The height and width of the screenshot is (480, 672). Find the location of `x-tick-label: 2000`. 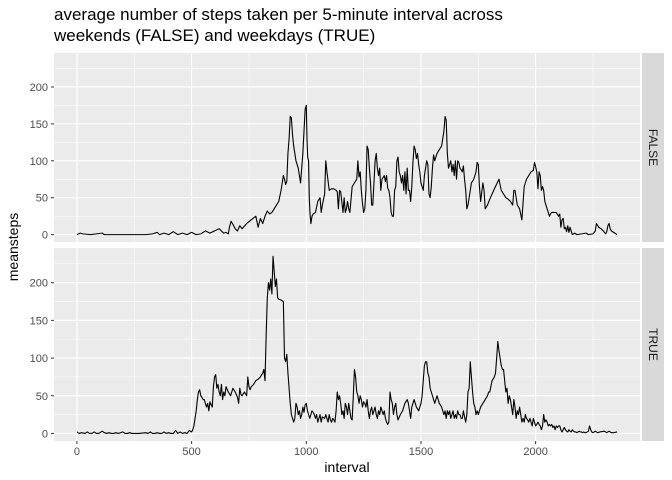

x-tick-label: 2000 is located at coordinates (535, 452).